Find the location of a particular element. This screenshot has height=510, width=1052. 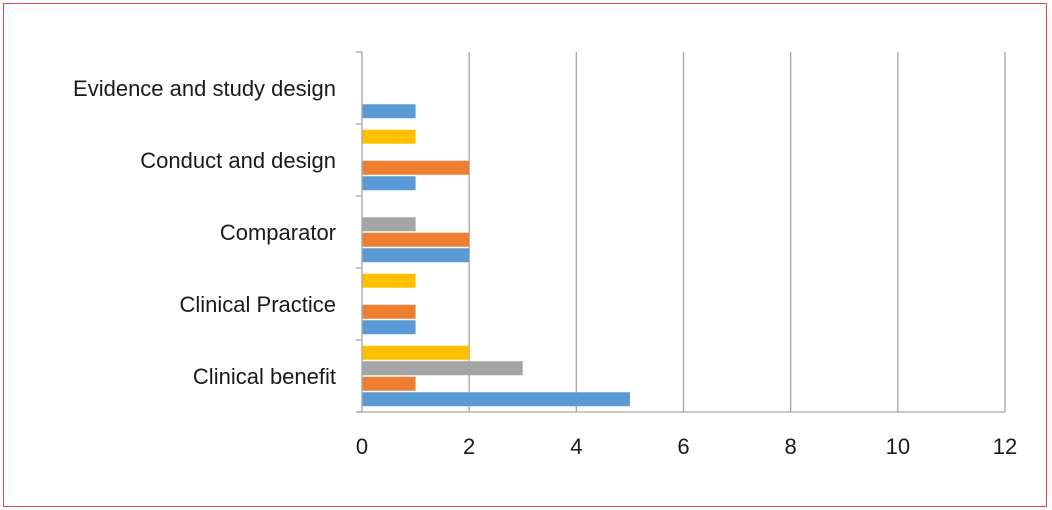

category-label-evidence-and-study-design: Evidence and study design is located at coordinates (204, 88).